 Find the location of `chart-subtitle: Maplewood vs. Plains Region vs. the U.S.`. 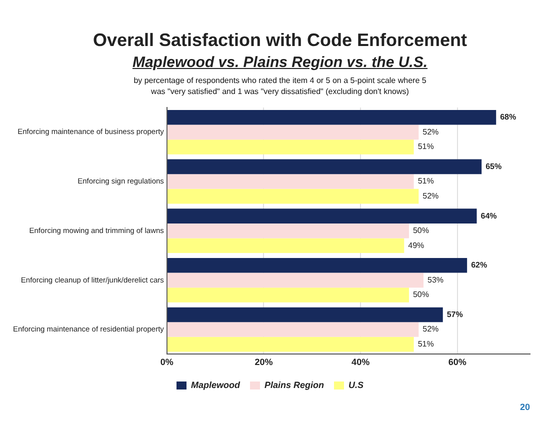

chart-subtitle: Maplewood vs. Plains Region vs. the U.S. is located at coordinates (280, 62).